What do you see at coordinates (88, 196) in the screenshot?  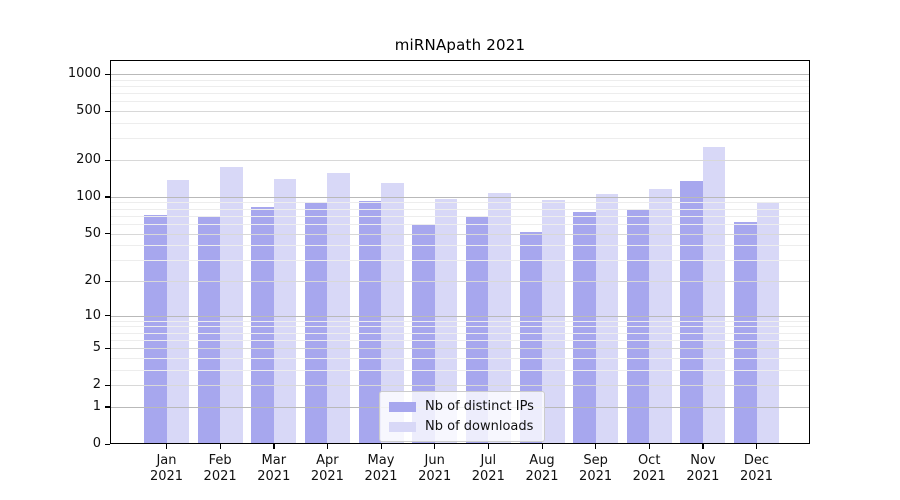 I see `y-tick-label: 100` at bounding box center [88, 196].